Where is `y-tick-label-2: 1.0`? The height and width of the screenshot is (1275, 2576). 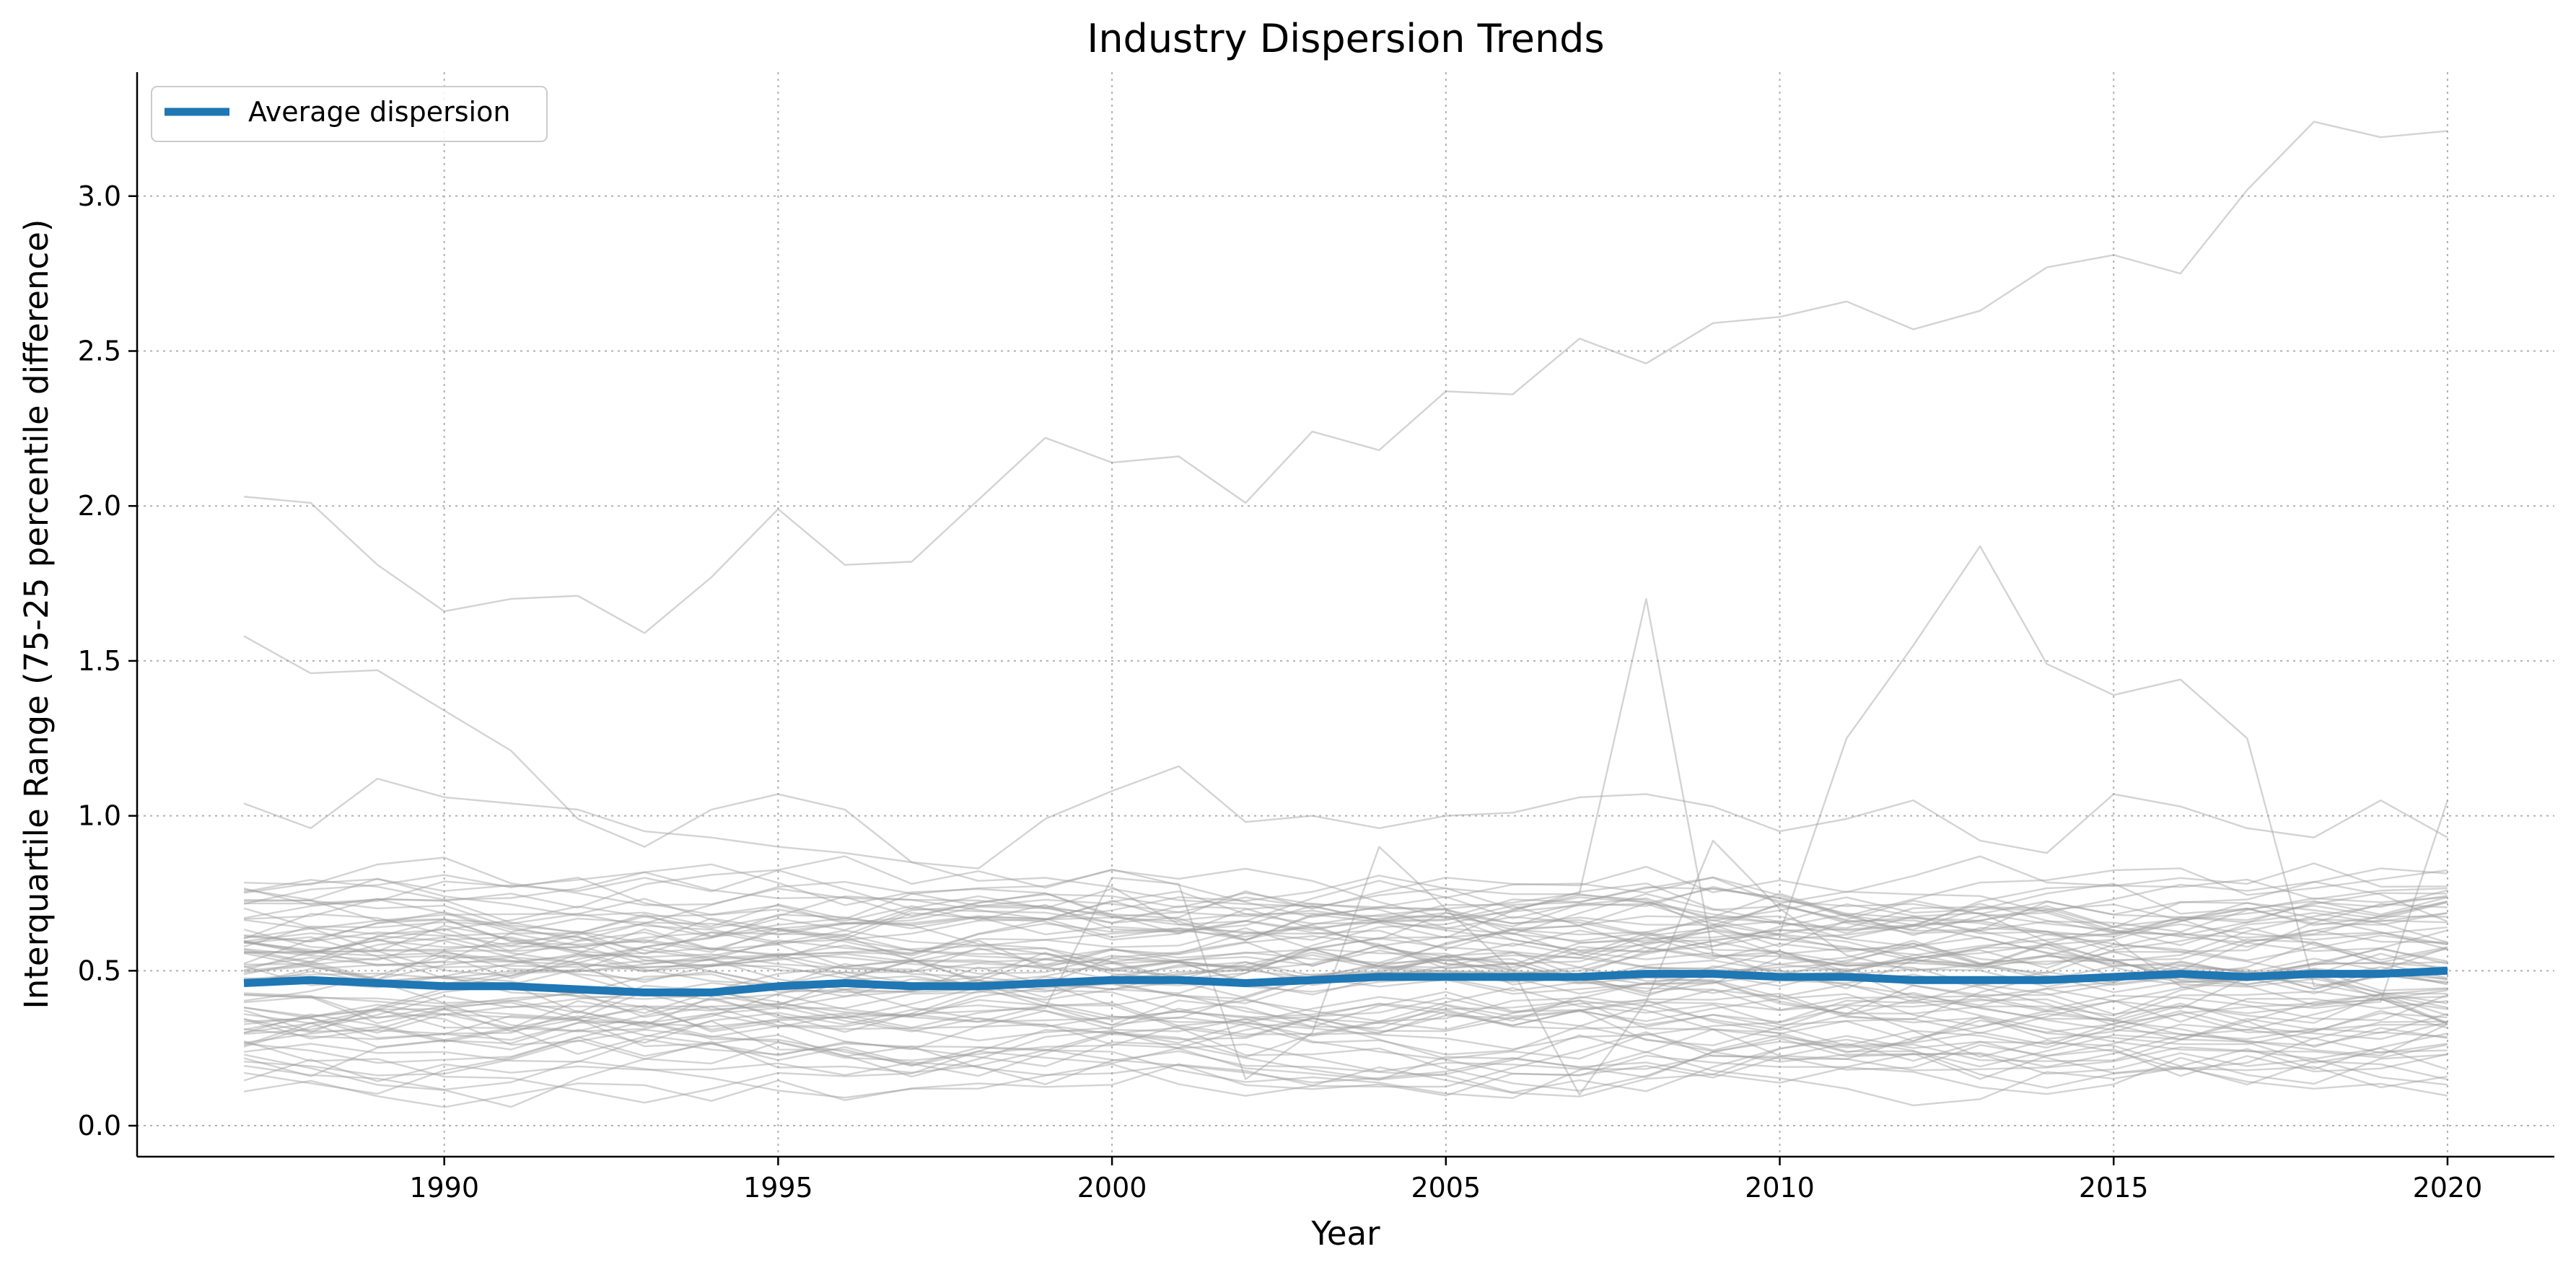
y-tick-label-2: 1.0 is located at coordinates (99, 816).